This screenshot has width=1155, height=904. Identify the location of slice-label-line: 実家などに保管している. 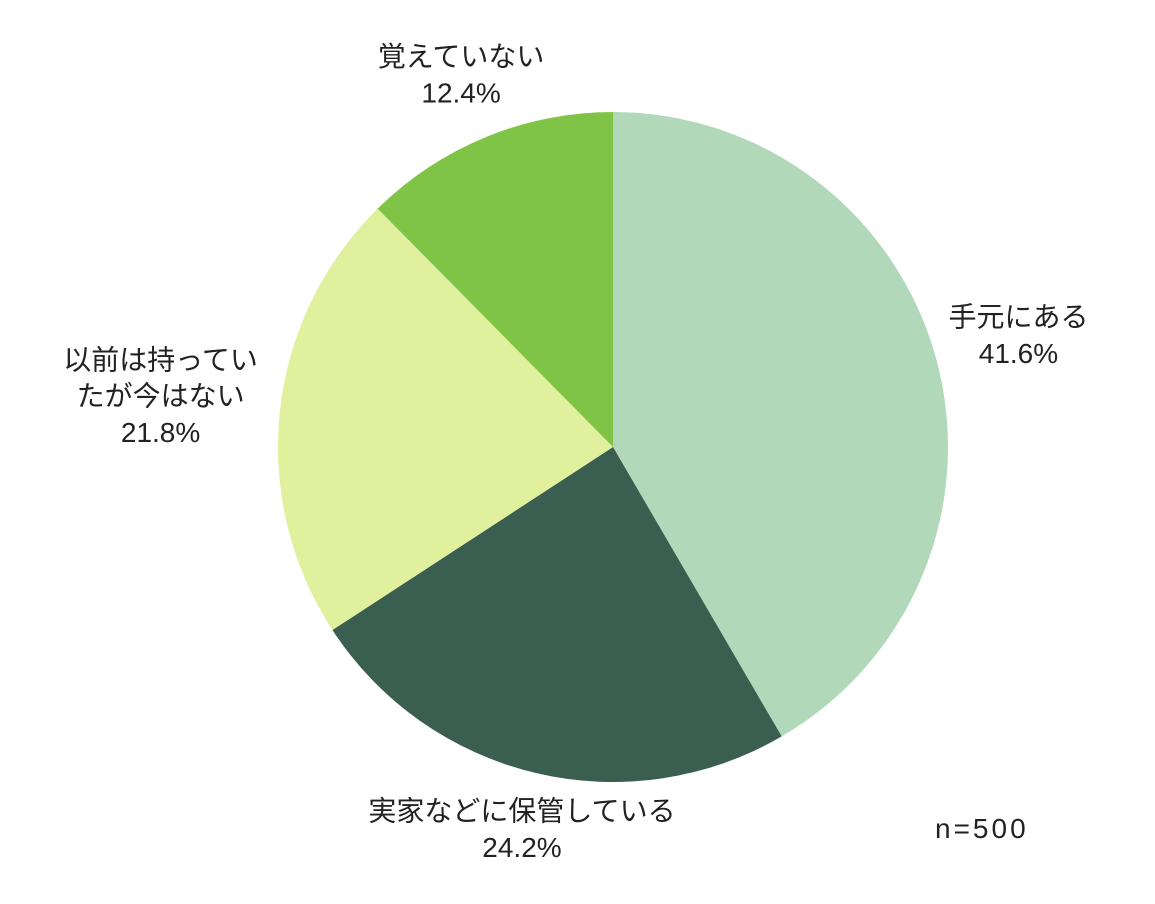
(521, 811).